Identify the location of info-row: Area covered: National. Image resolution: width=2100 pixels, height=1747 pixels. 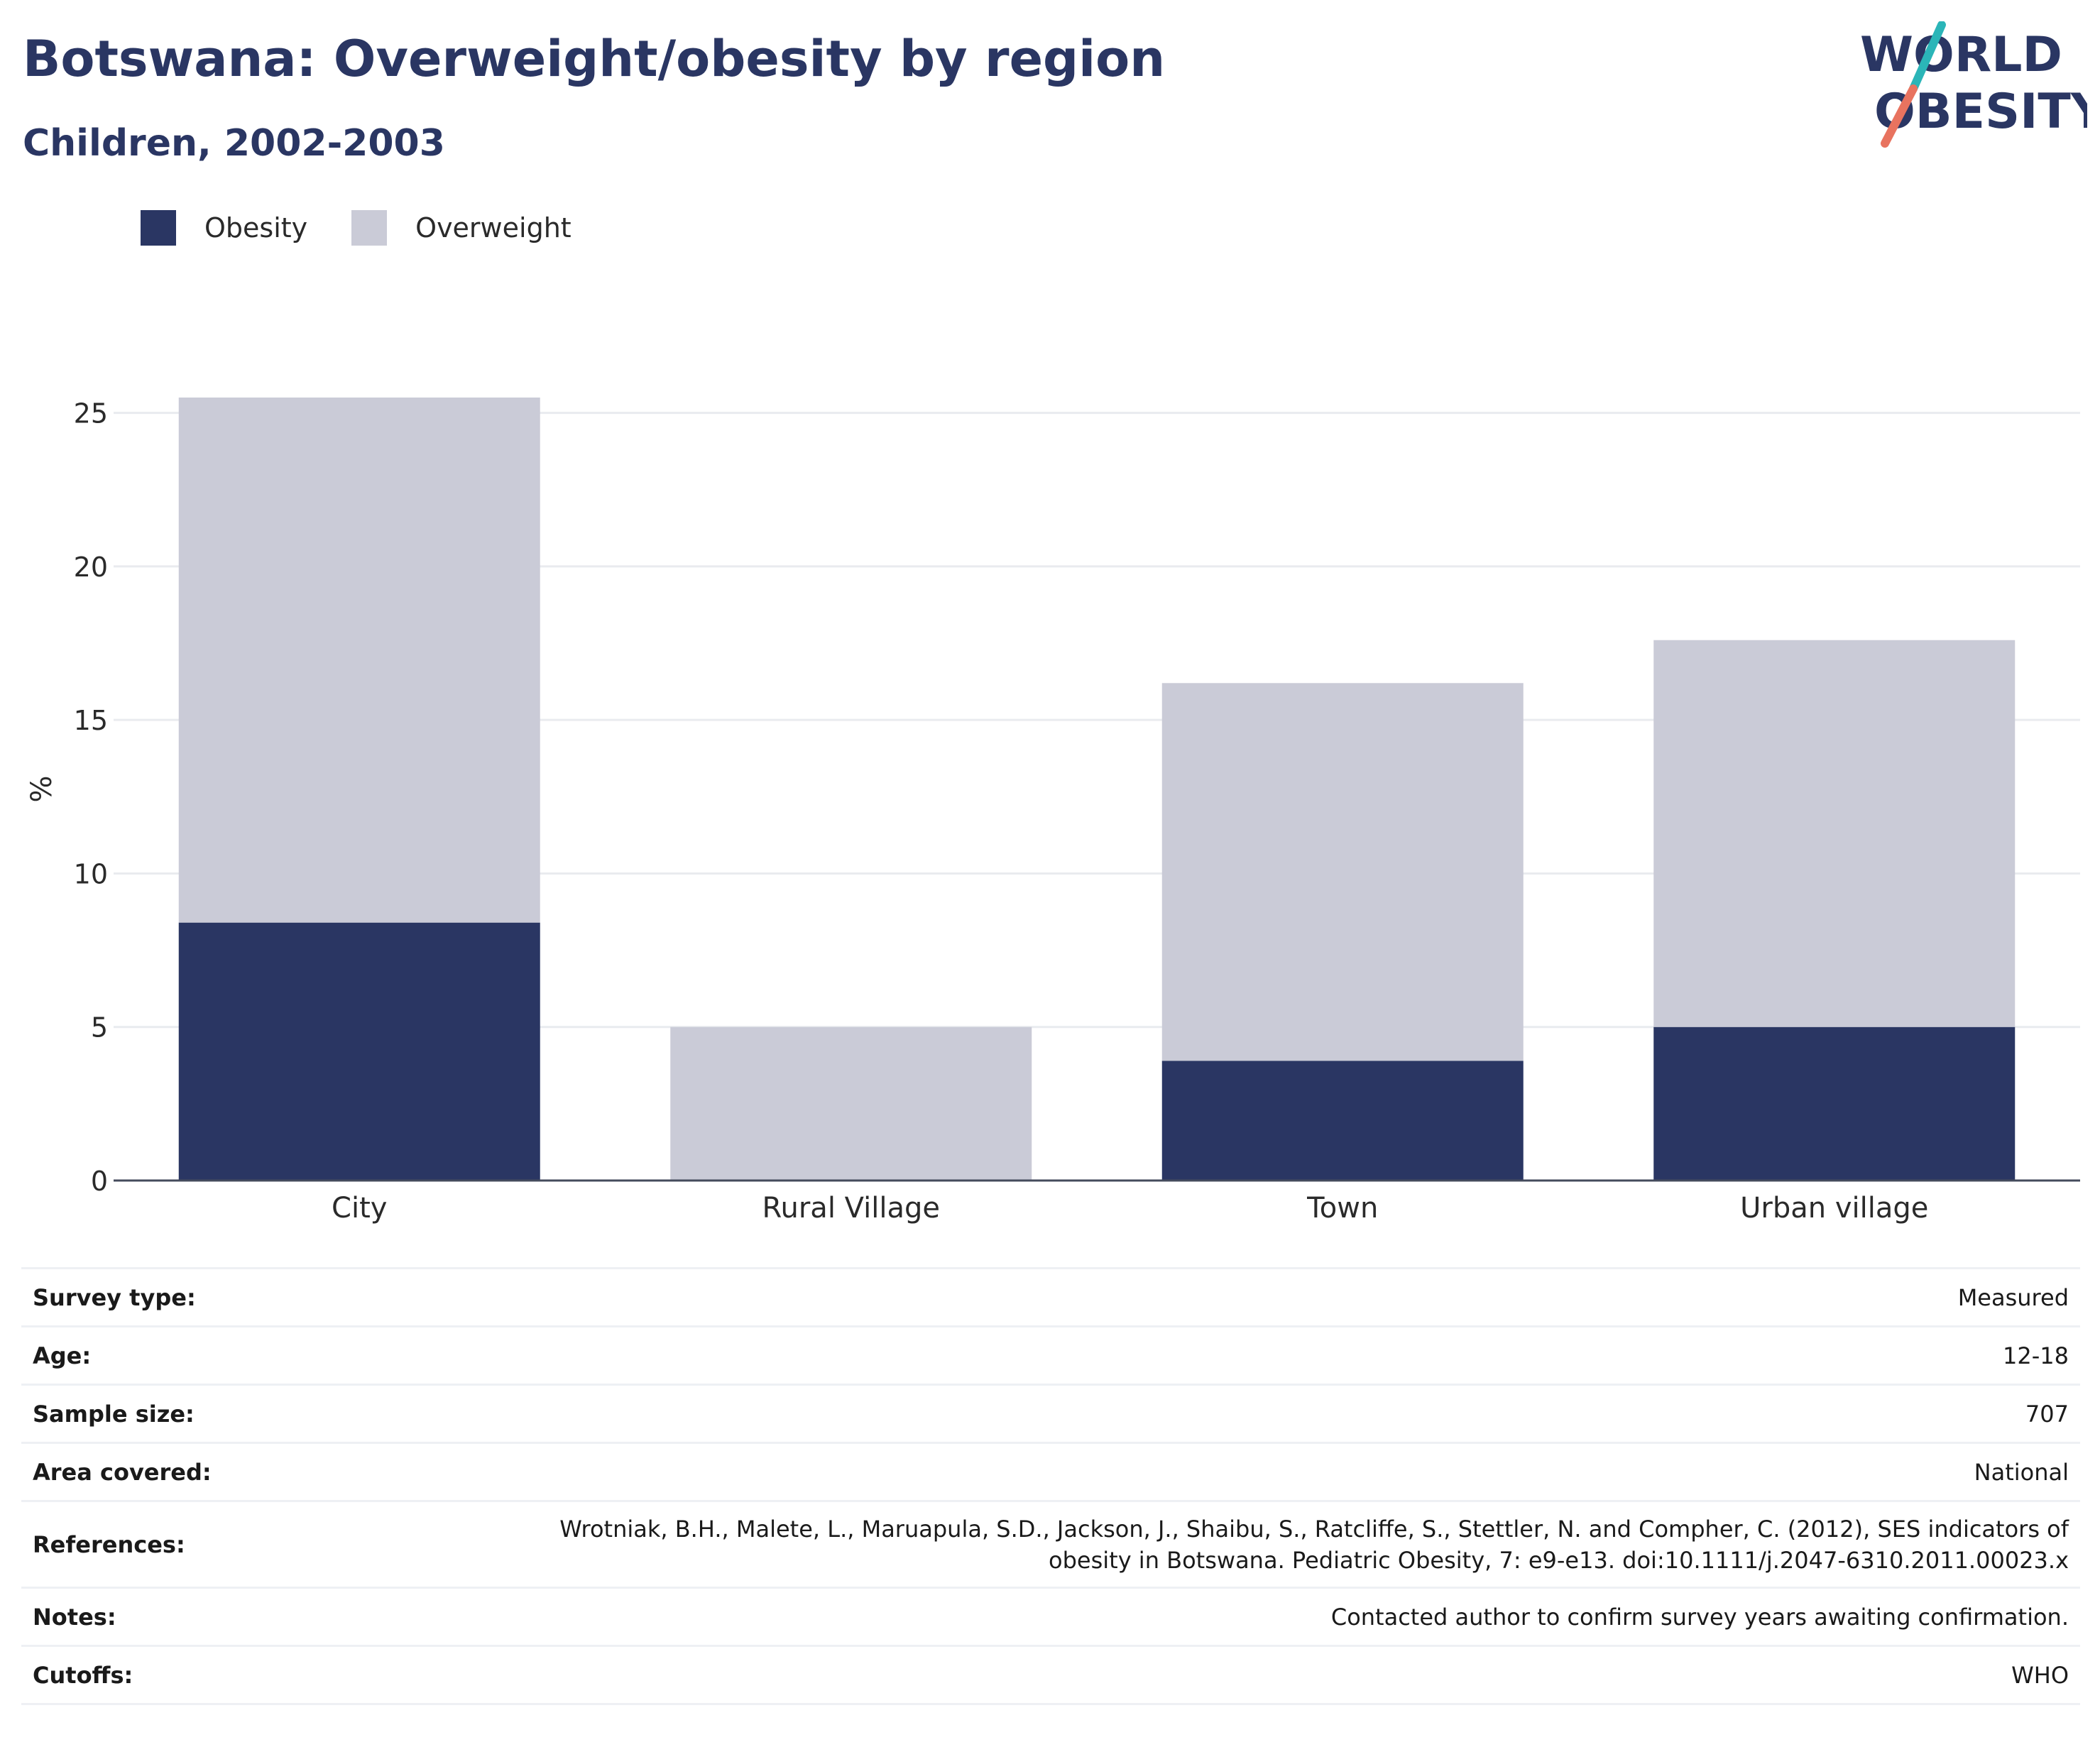
(1050, 1472).